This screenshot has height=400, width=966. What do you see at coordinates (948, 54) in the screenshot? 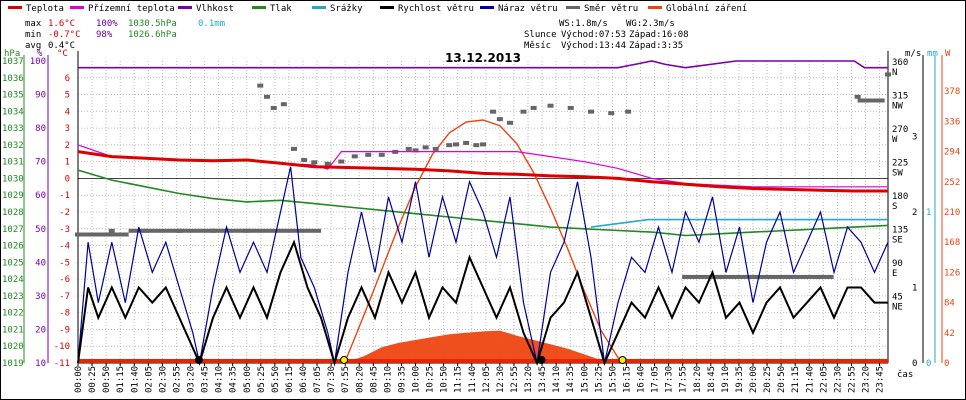
I see `unit-w: W` at bounding box center [948, 54].